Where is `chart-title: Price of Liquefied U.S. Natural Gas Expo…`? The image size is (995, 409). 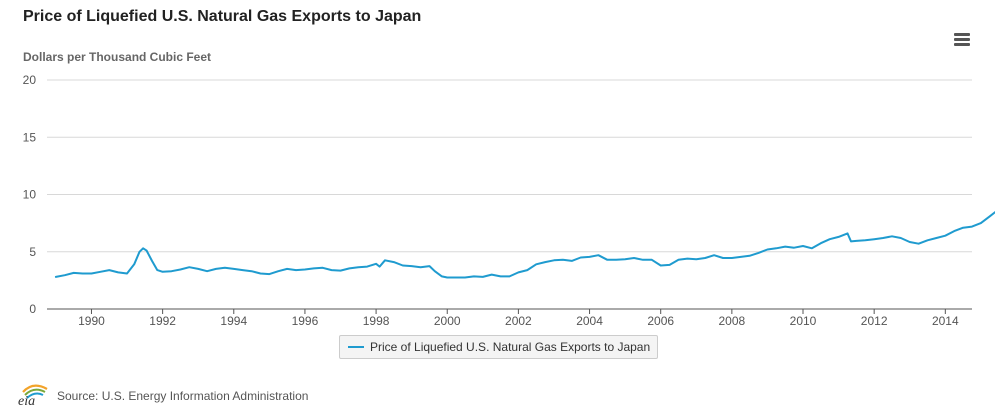
chart-title: Price of Liquefied U.S. Natural Gas Expo… is located at coordinates (222, 16).